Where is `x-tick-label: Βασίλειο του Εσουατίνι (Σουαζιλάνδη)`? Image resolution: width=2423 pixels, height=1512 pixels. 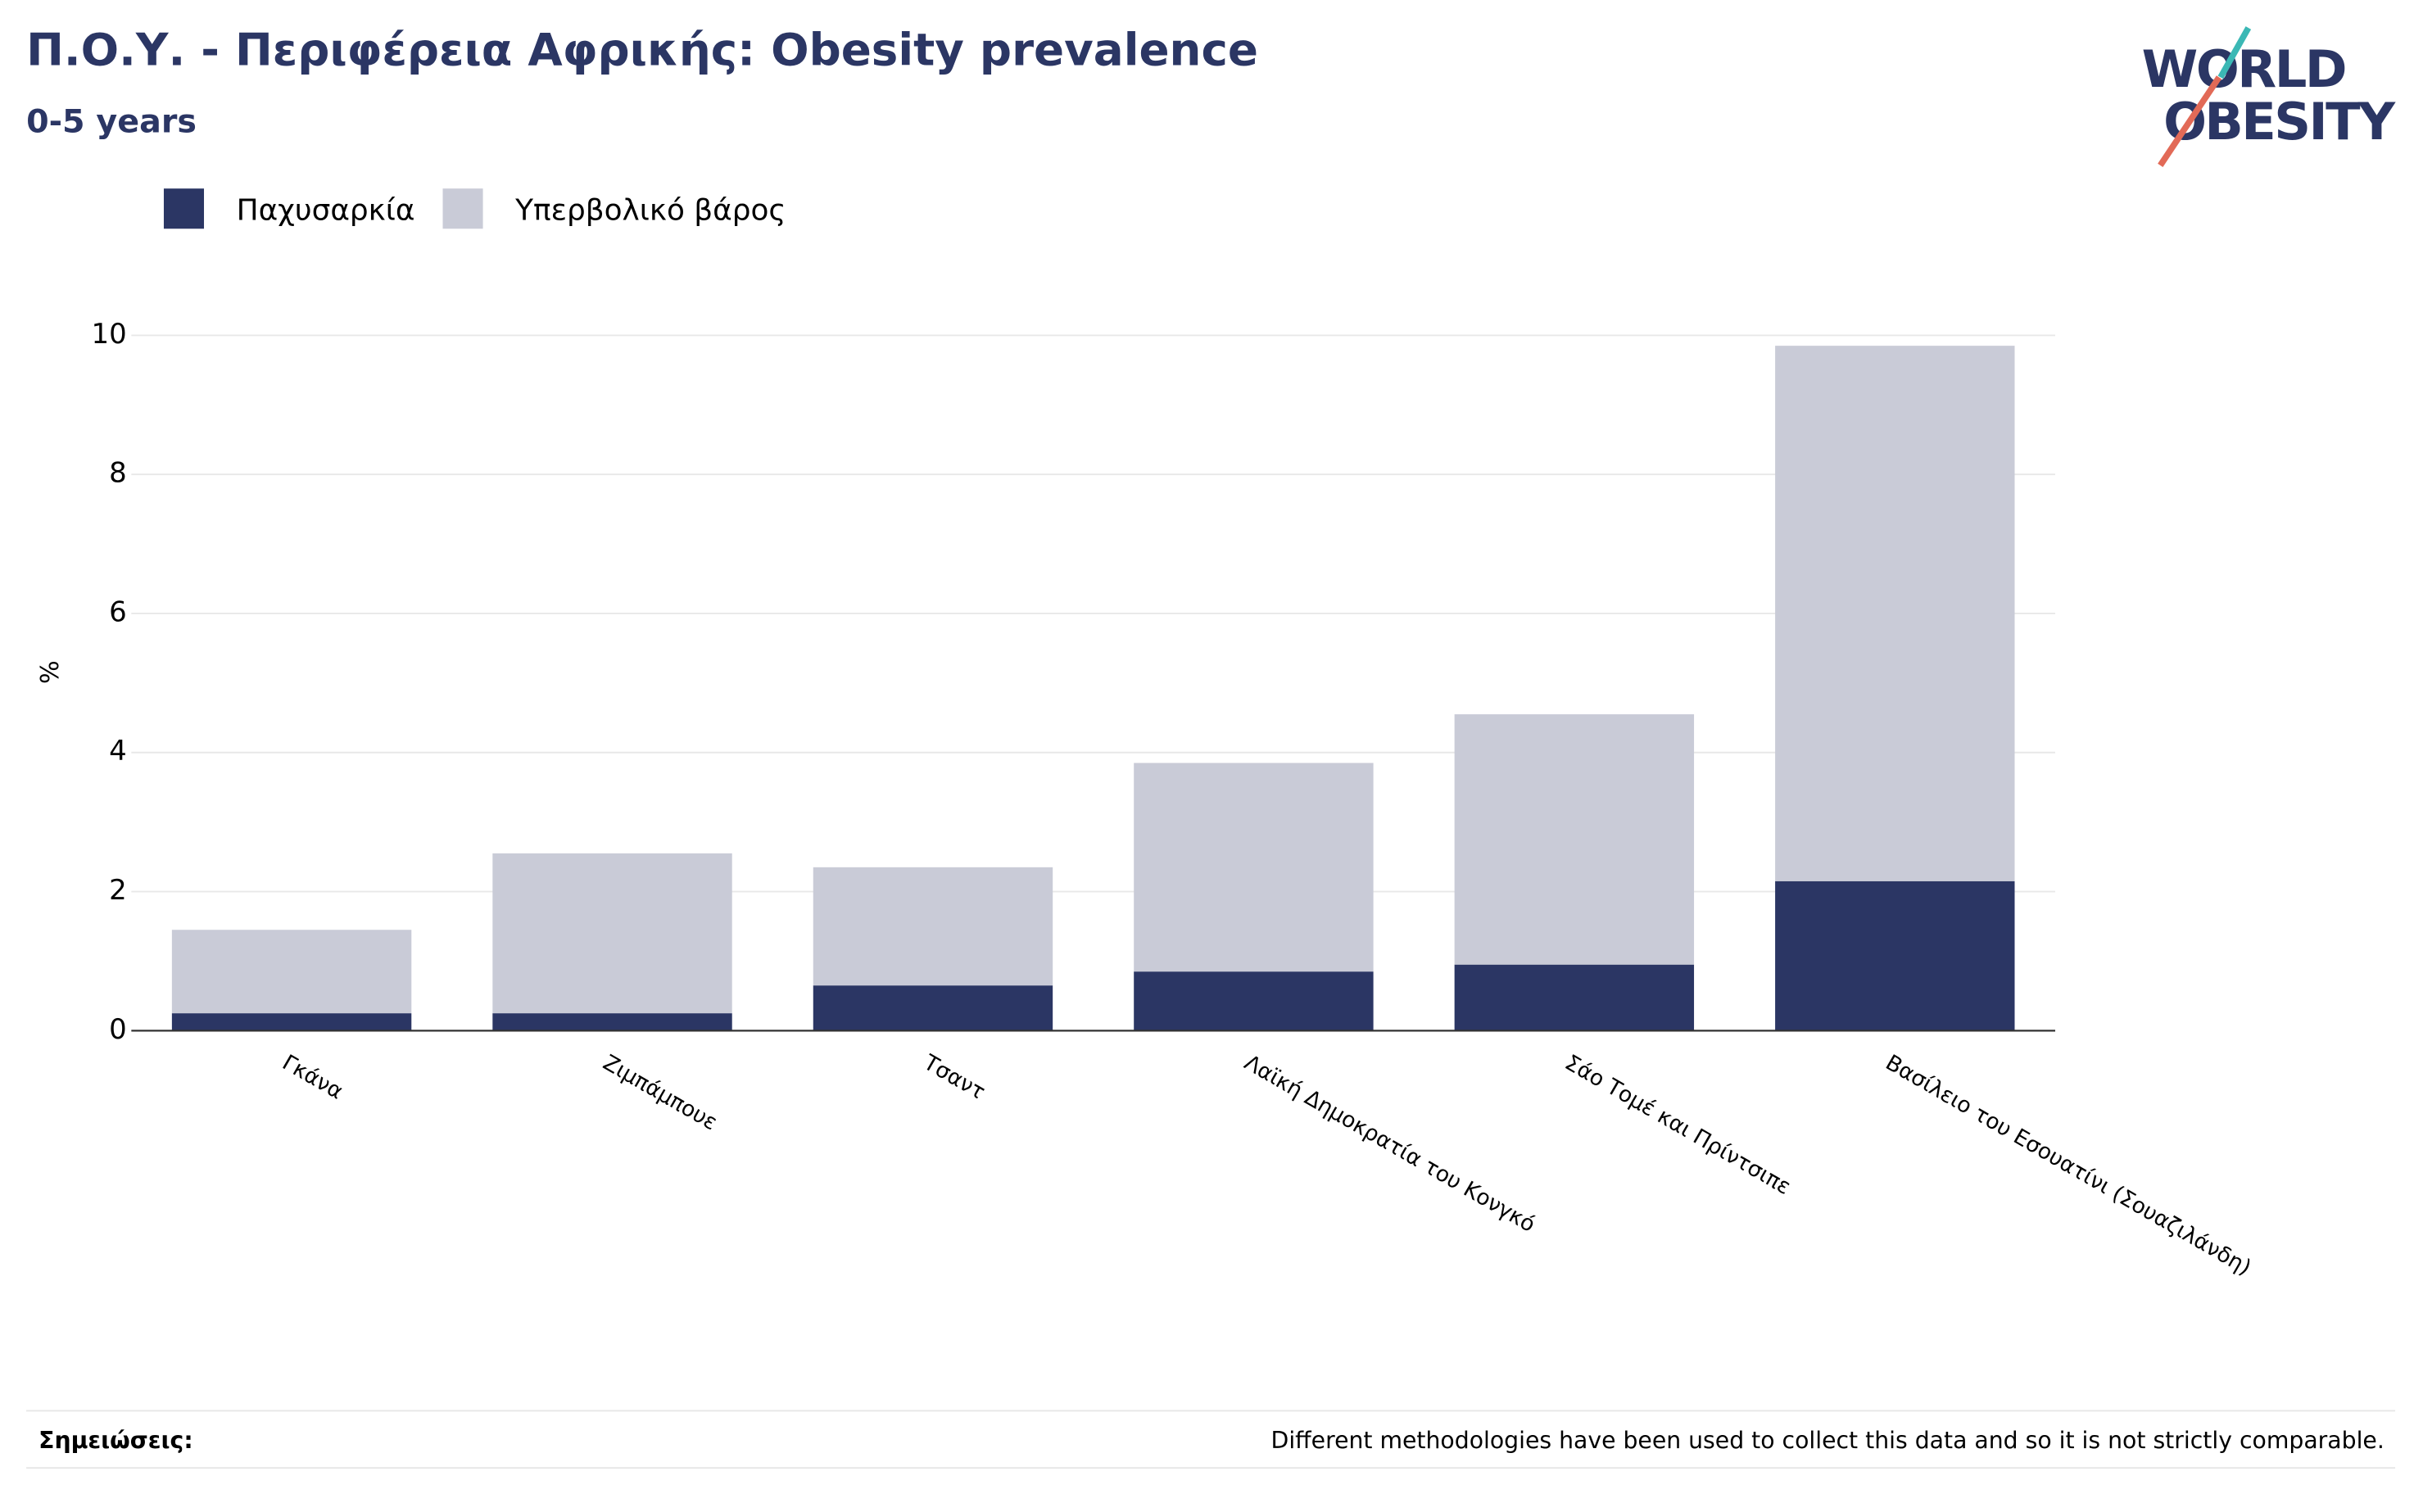 x-tick-label: Βασίλειο του Εσουατίνι (Σουαζιλάνδη) is located at coordinates (2069, 1165).